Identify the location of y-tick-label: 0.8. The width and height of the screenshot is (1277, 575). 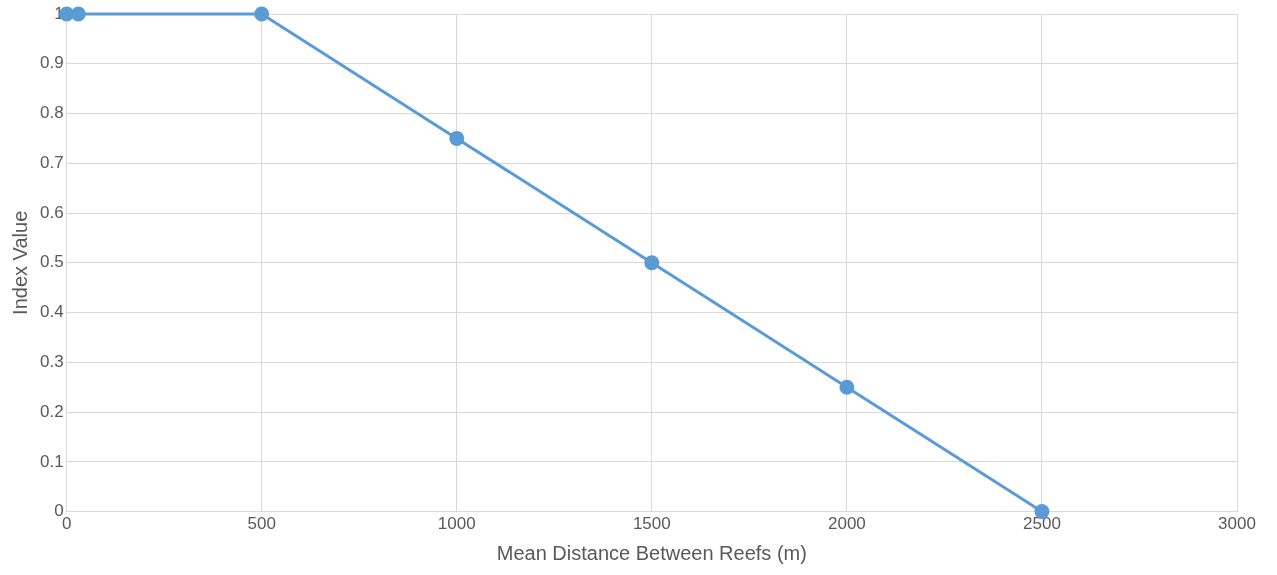
(51, 113).